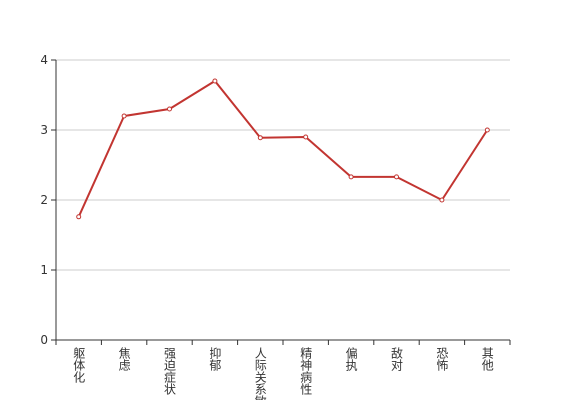 This screenshot has height=400, width=567. What do you see at coordinates (260, 373) in the screenshot?
I see `x-tick-label: 人际关系敏感` at bounding box center [260, 373].